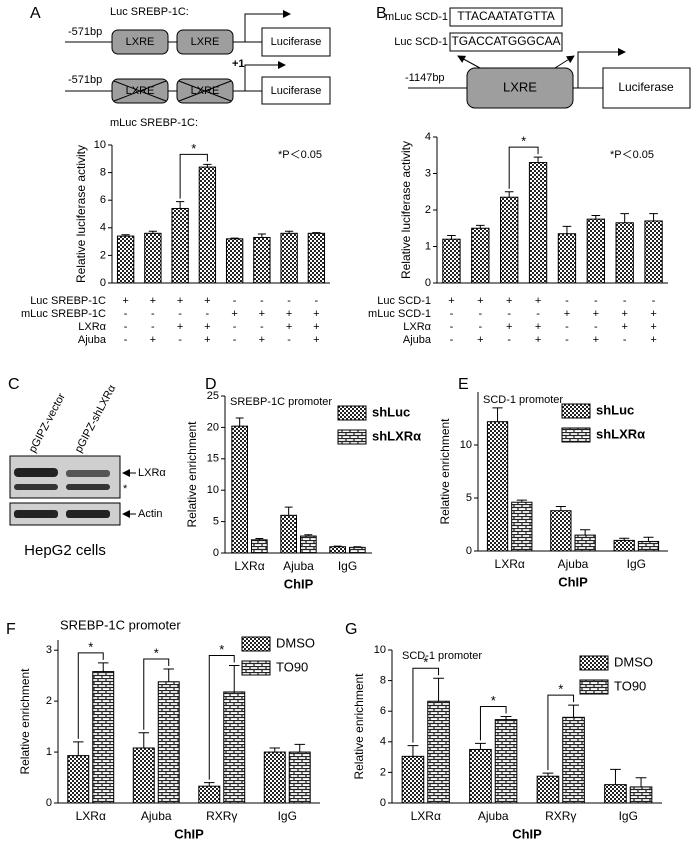 This screenshot has height=853, width=700. What do you see at coordinates (216, 522) in the screenshot?
I see `y-tick-label: 5` at bounding box center [216, 522].